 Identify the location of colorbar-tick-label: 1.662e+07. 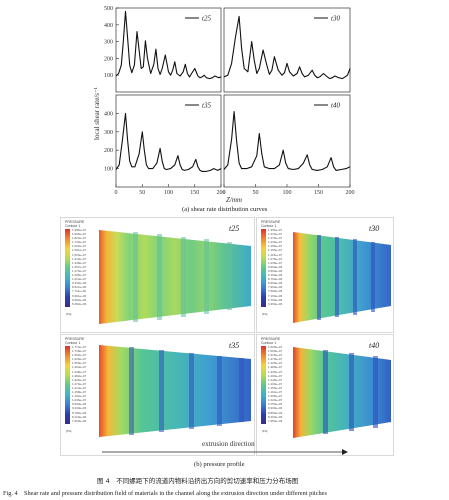
(79, 355).